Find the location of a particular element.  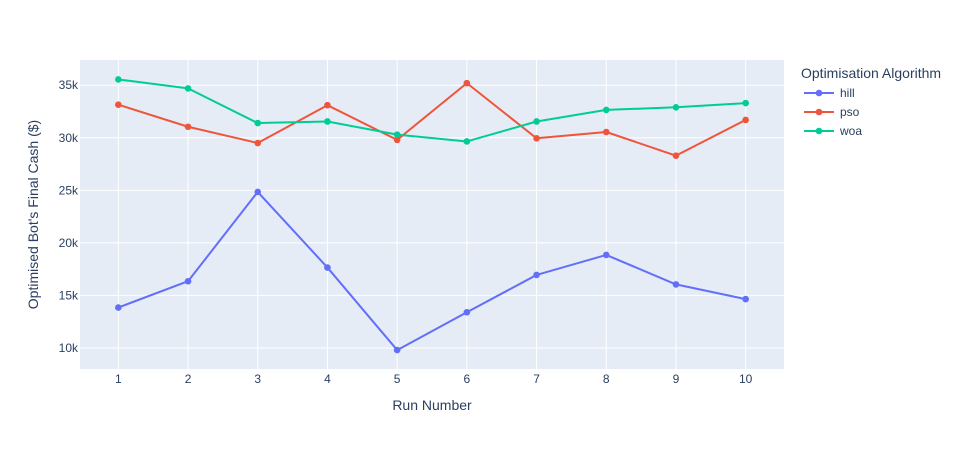

legend-label: woa is located at coordinates (850, 131).